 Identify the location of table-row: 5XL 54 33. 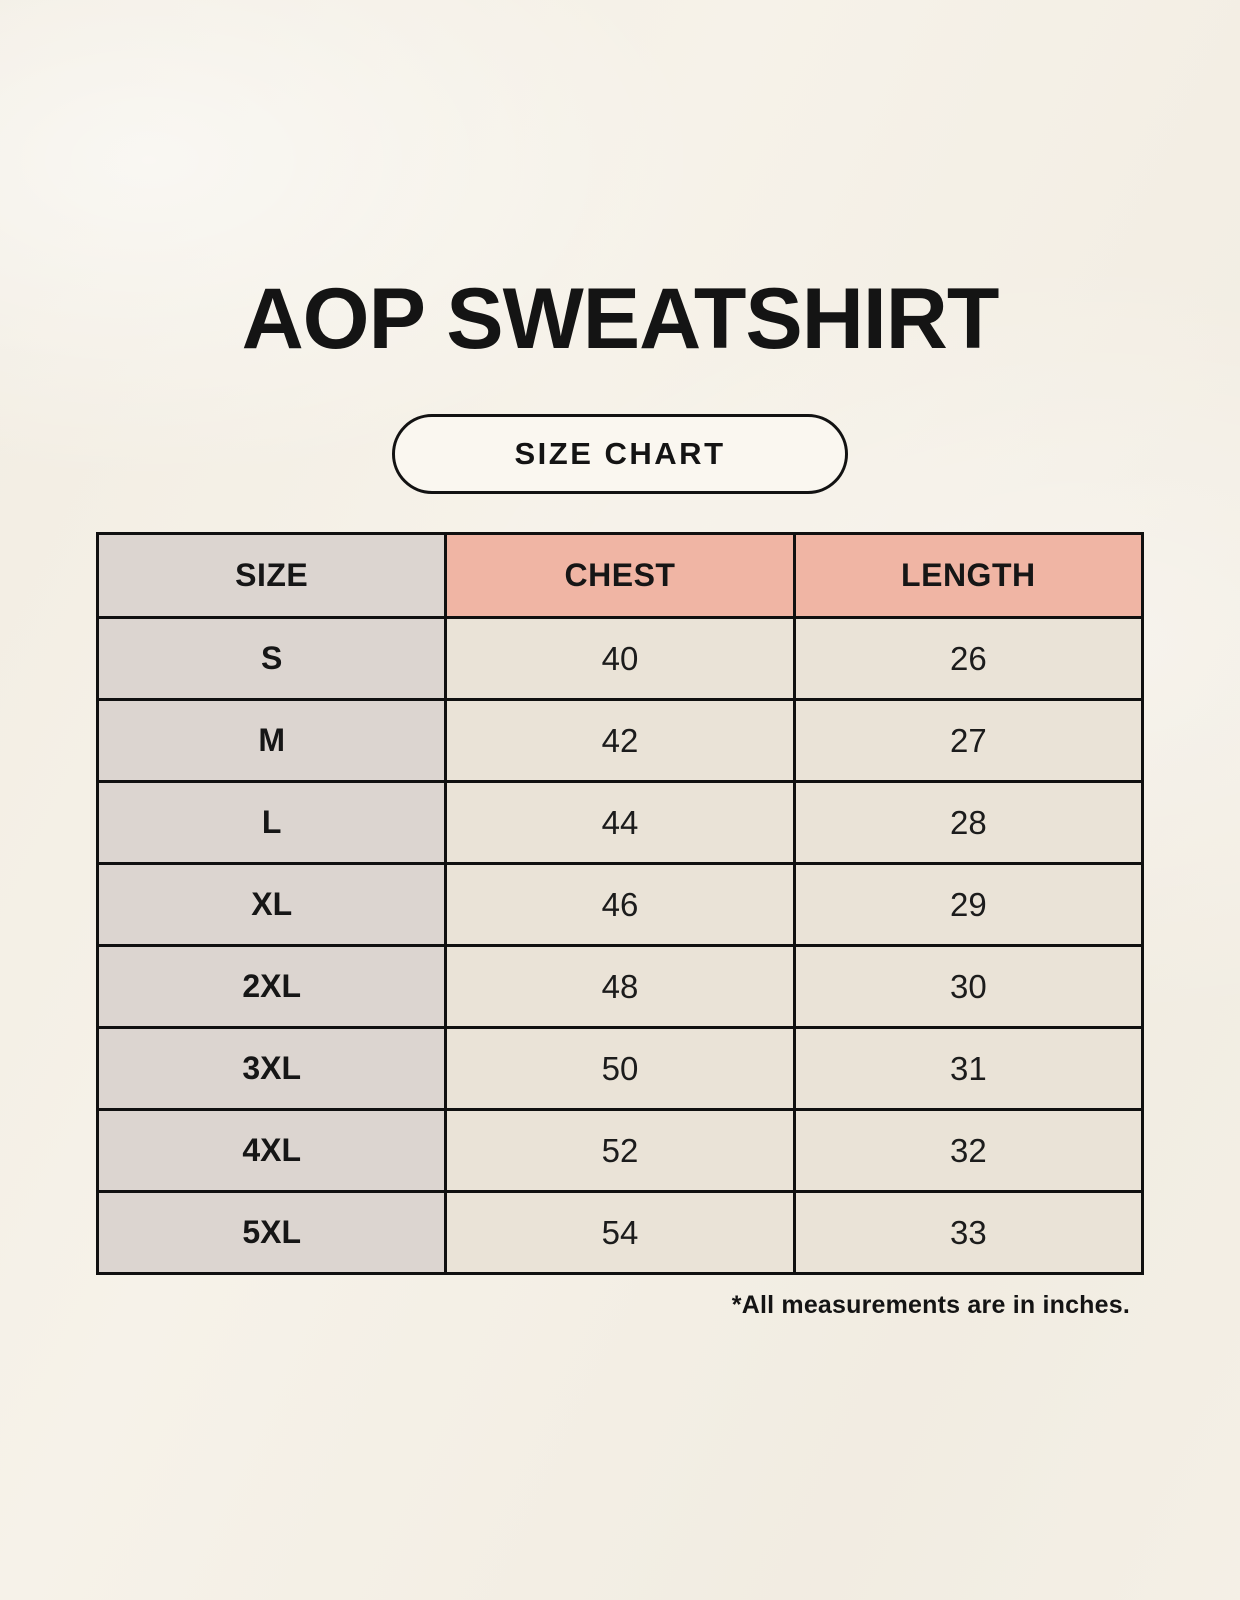
(620, 1232).